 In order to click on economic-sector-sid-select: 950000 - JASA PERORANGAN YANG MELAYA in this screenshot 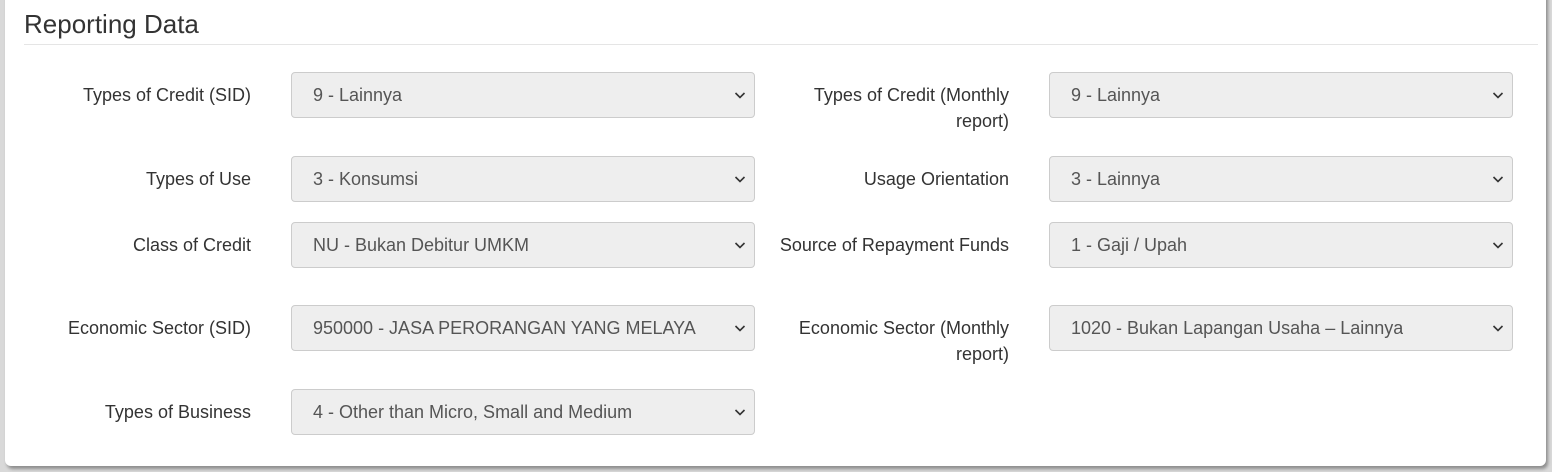, I will do `click(523, 328)`.